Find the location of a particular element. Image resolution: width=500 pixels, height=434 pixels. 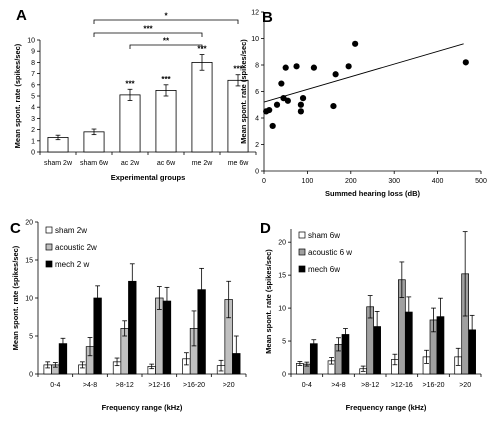

panel-d-y-tick-label: 20 is located at coordinates (282, 243).